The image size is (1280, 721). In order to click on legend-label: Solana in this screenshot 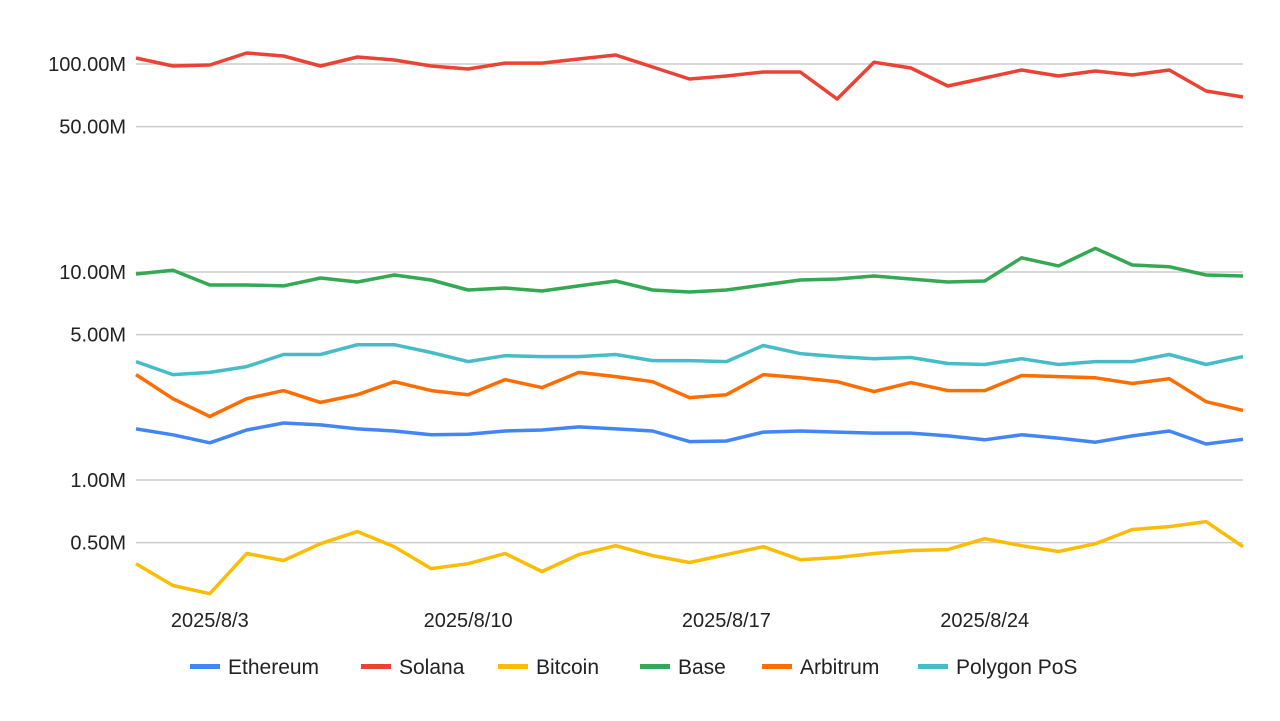, I will do `click(432, 667)`.